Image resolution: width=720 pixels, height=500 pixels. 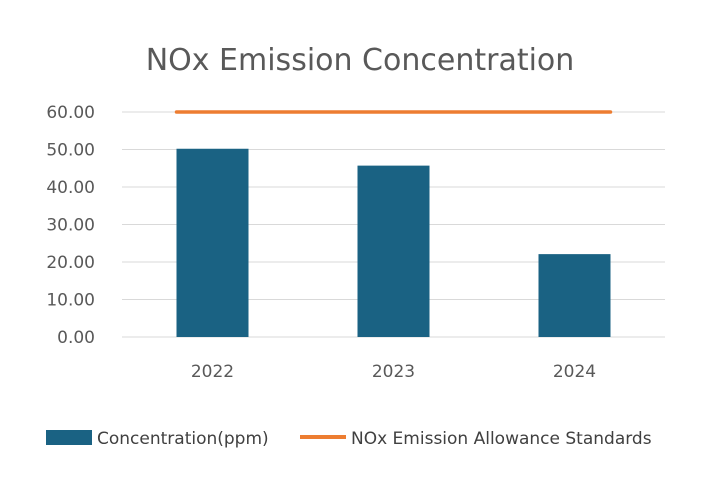 What do you see at coordinates (76, 338) in the screenshot?
I see `y-tick-label: 0.00` at bounding box center [76, 338].